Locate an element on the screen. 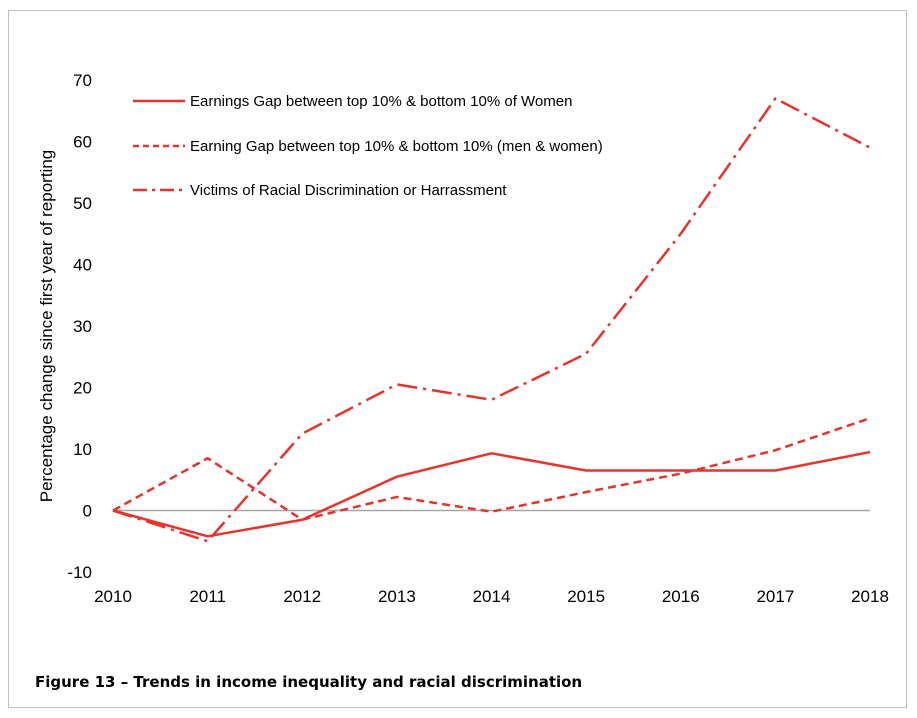  x-axis-ticks: 2010 2011 2012 2013 2014 2015 2016 2017 2018 is located at coordinates (491, 596).